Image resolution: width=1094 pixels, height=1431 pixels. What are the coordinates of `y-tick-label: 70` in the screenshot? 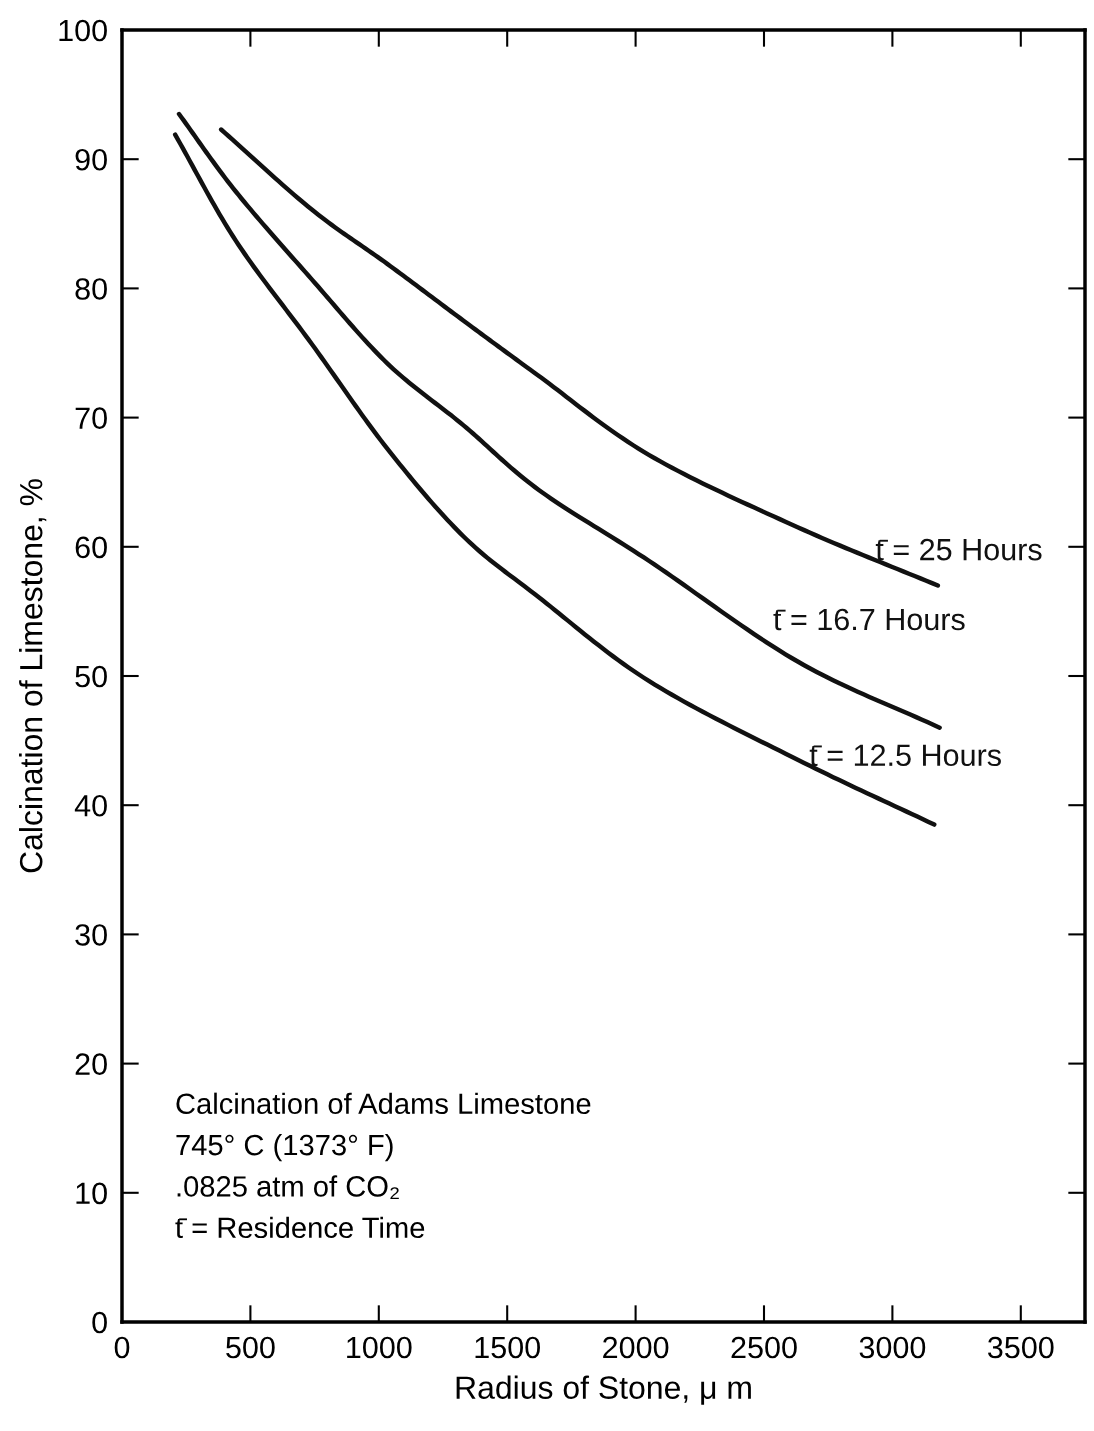 It's located at (91, 418).